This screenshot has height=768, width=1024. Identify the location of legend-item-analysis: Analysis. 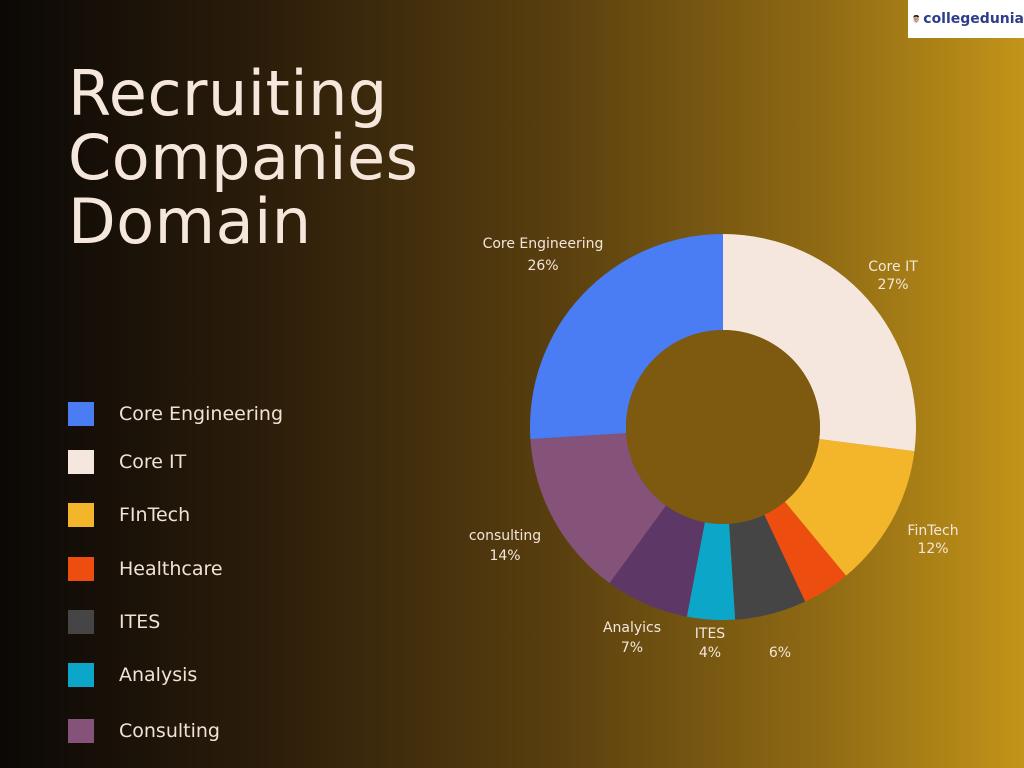
(198, 675).